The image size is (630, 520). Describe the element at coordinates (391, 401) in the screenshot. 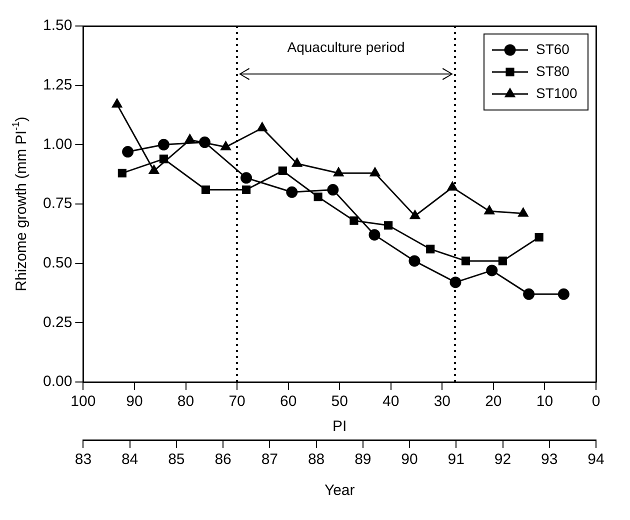

I see `x-tick-label: 40` at that location.